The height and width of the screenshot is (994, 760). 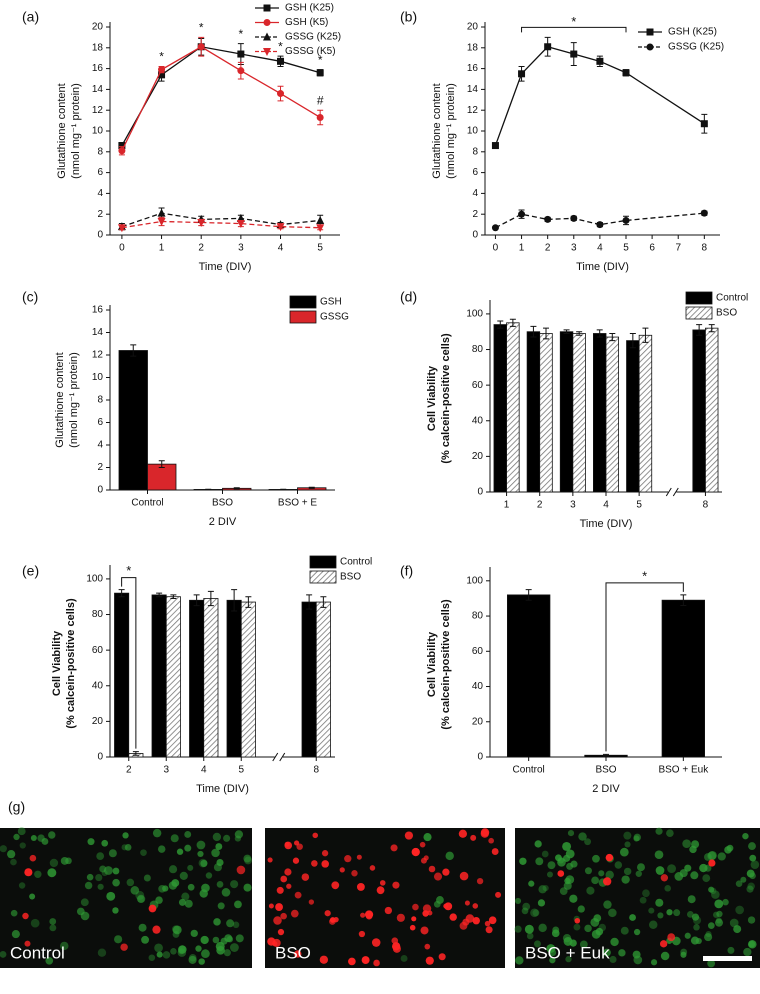 I want to click on y-axis-label: Cell Viability, so click(x=57, y=663).